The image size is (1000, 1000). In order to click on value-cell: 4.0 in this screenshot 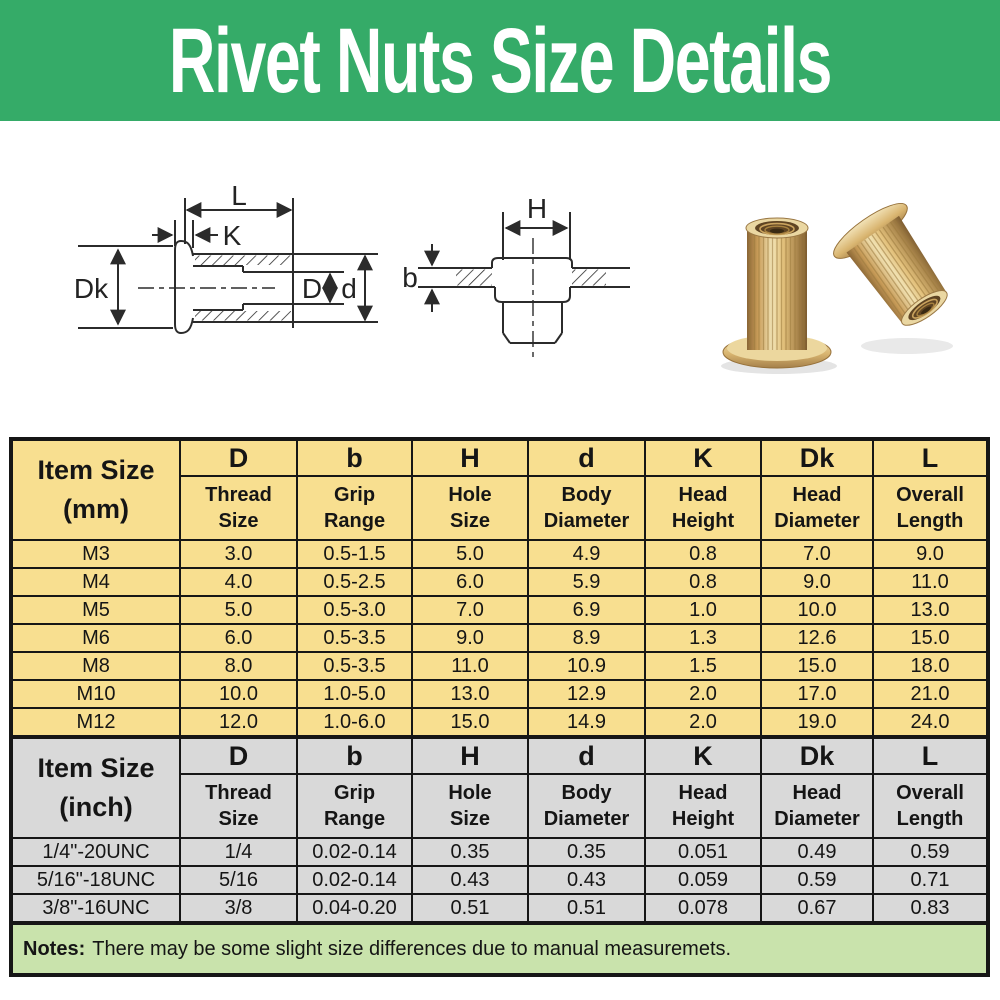, I will do `click(238, 582)`.